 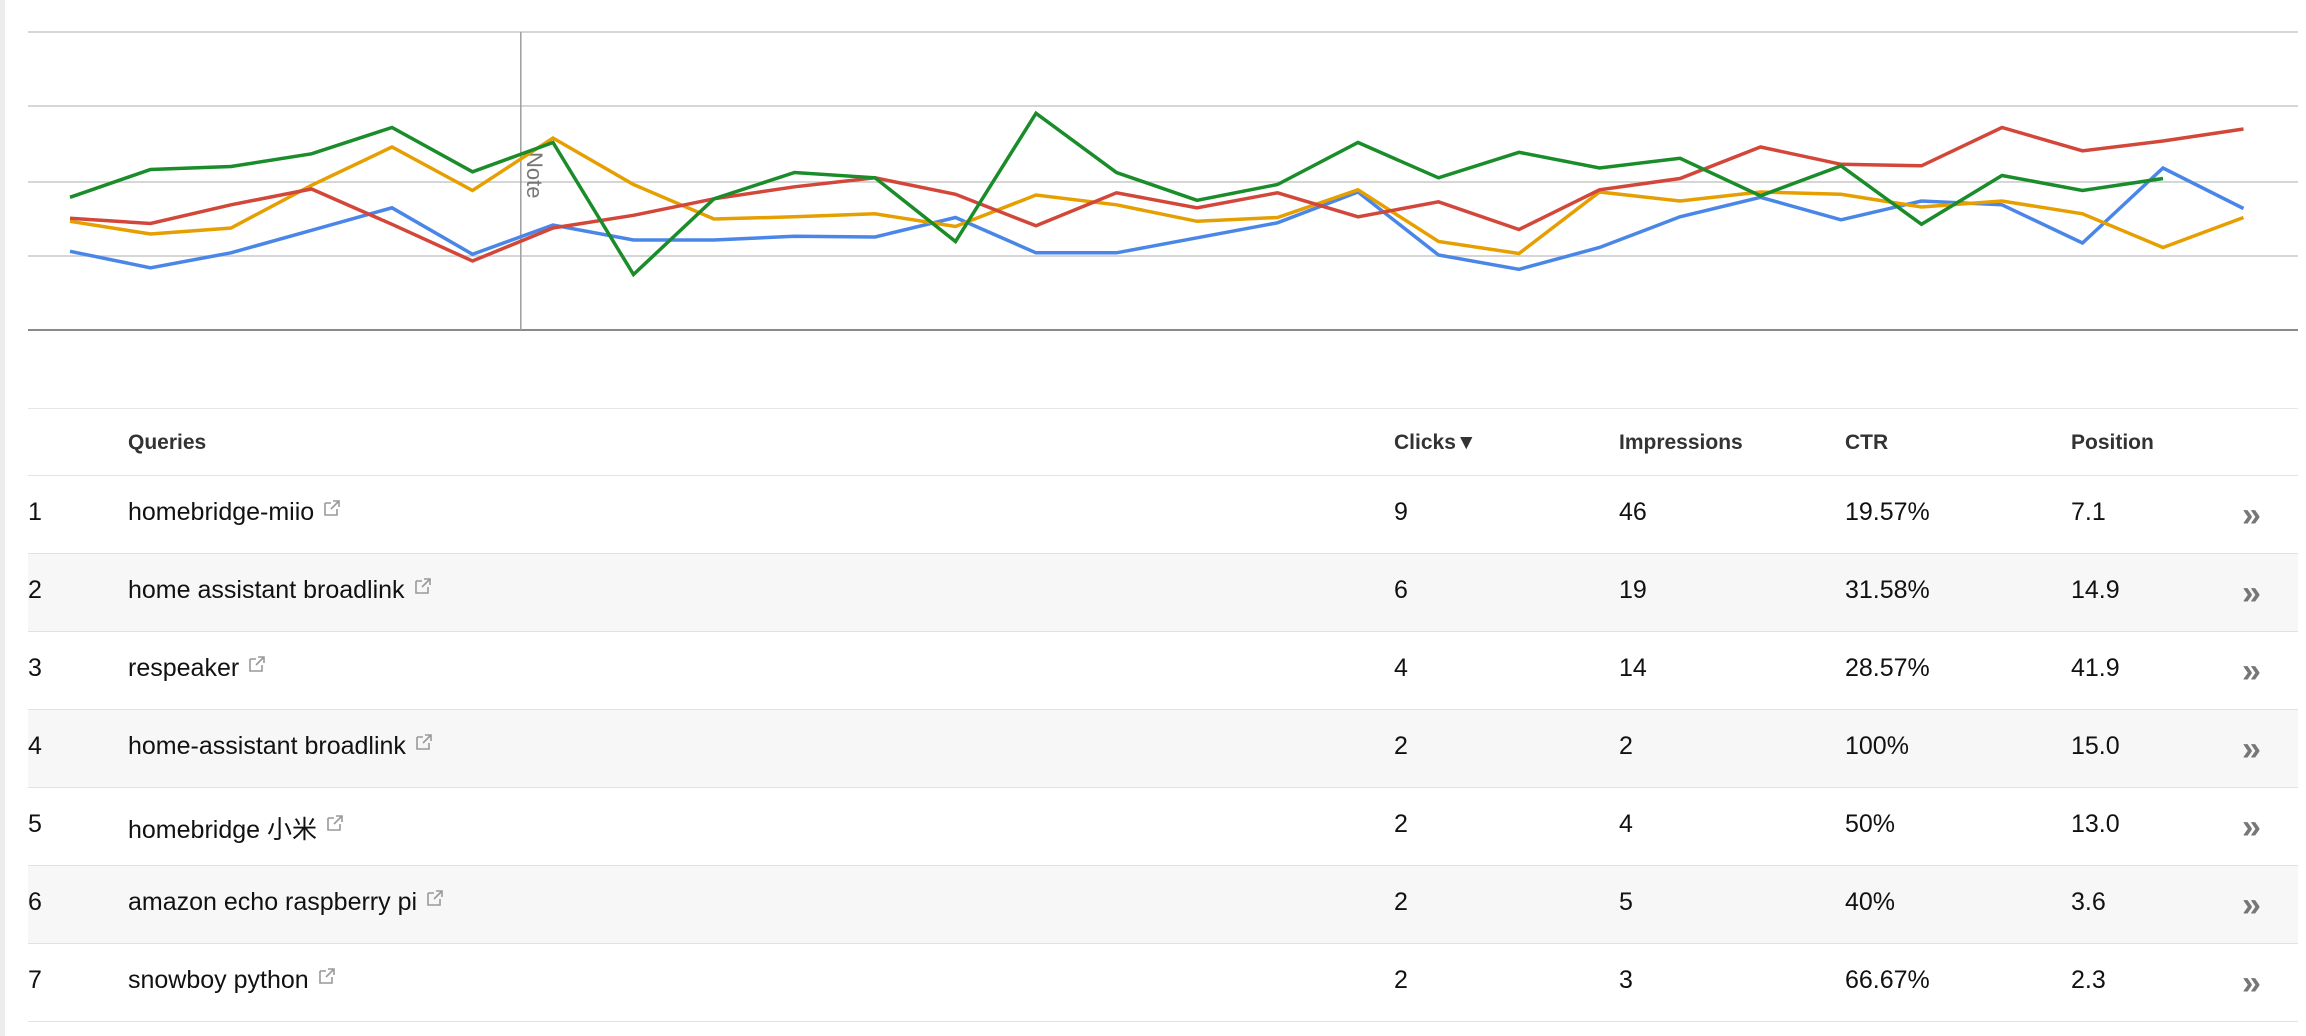 I want to click on impressions-header: Impressions, so click(x=1681, y=442).